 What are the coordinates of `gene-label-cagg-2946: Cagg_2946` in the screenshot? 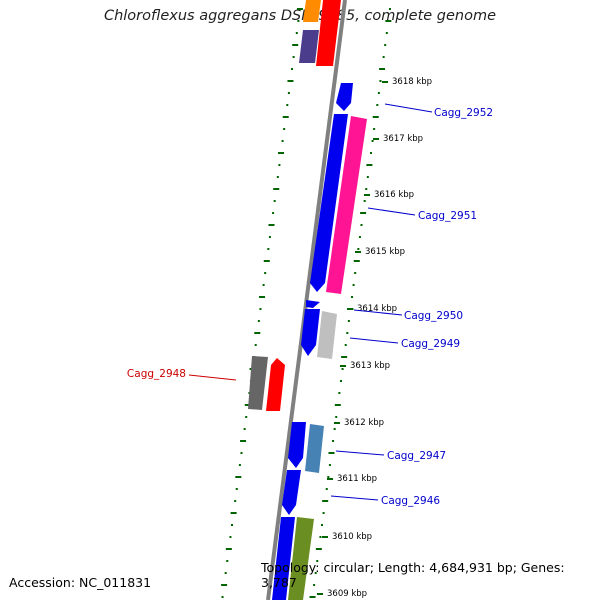 It's located at (410, 501).